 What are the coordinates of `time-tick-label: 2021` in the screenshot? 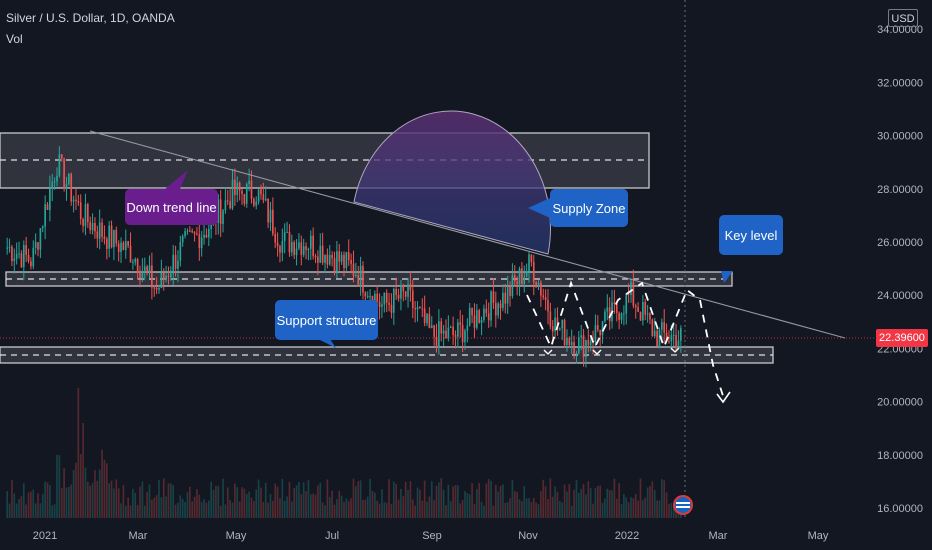 It's located at (45, 536).